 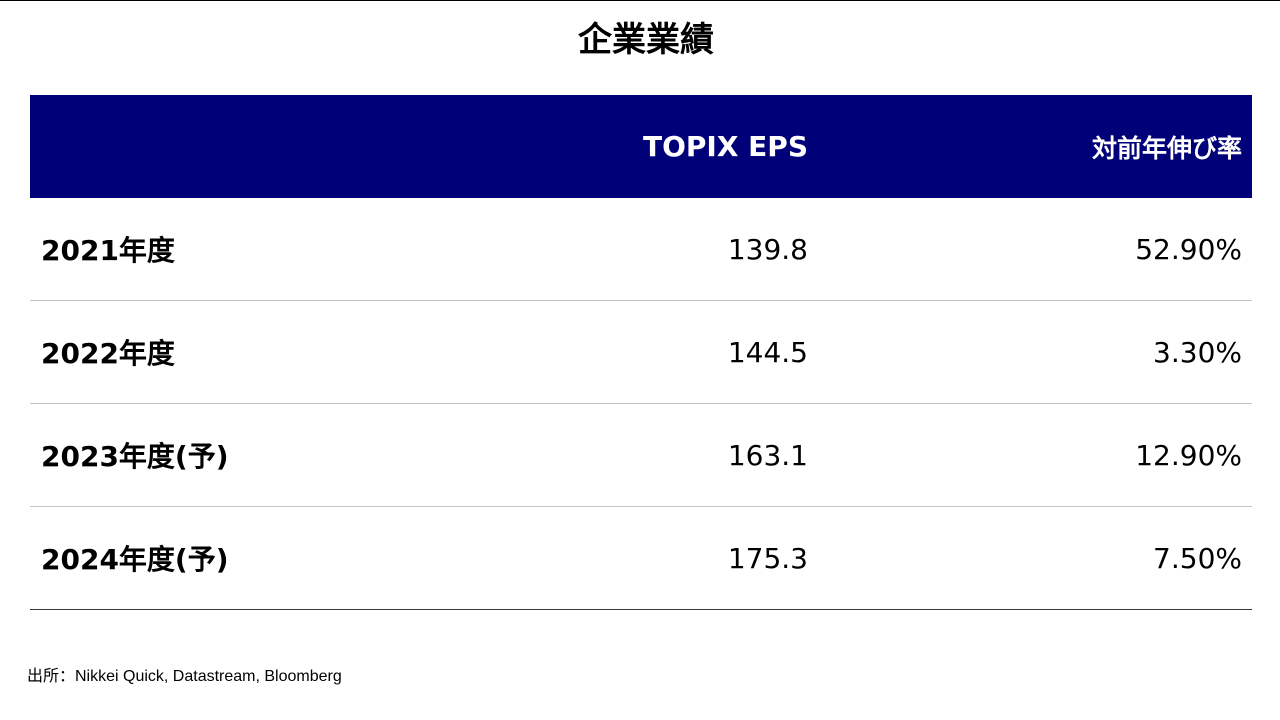 I want to click on row-fiscal-year: 2023年度(予), so click(x=135, y=456).